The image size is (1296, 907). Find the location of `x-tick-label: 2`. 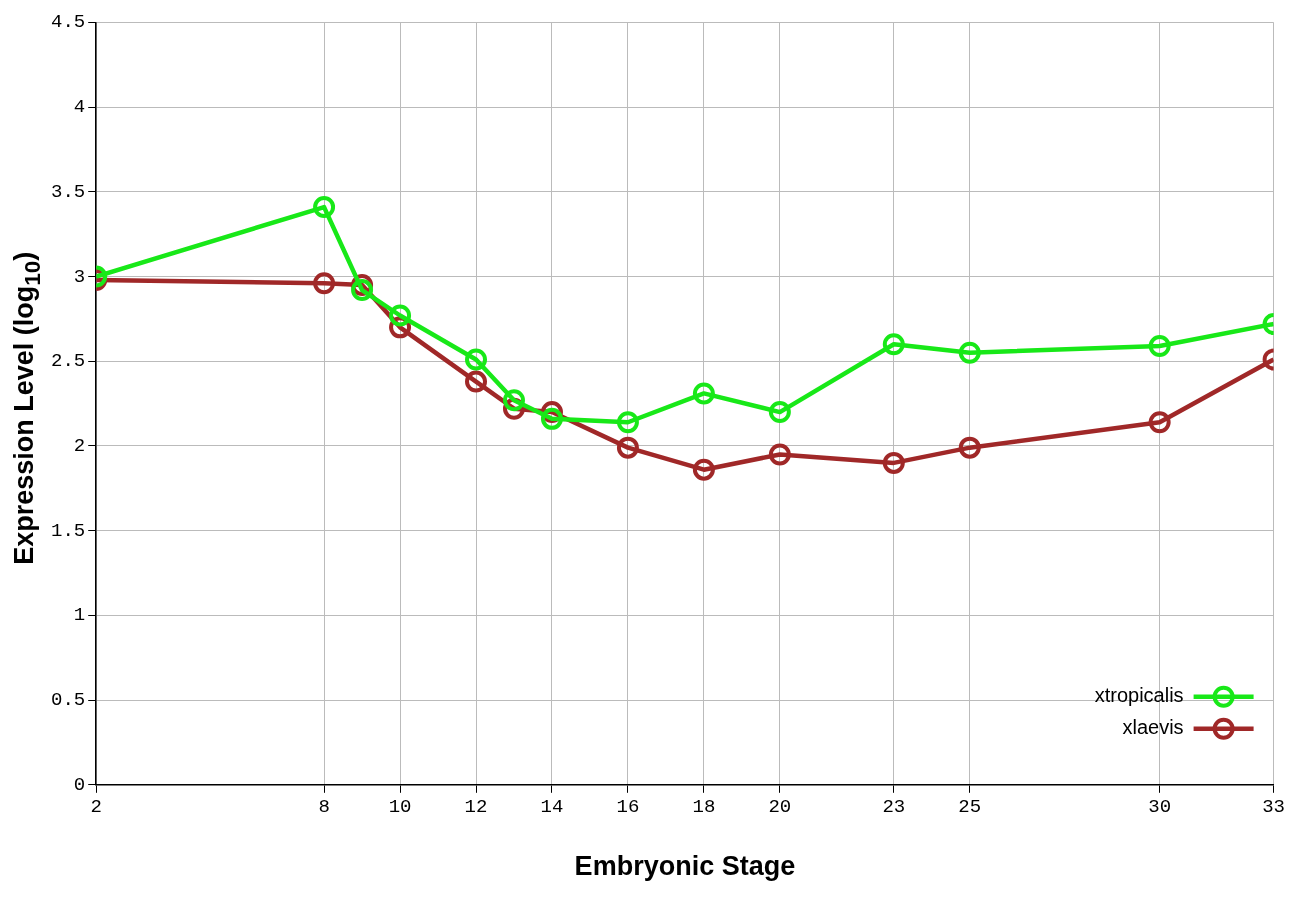

x-tick-label: 2 is located at coordinates (96, 807).